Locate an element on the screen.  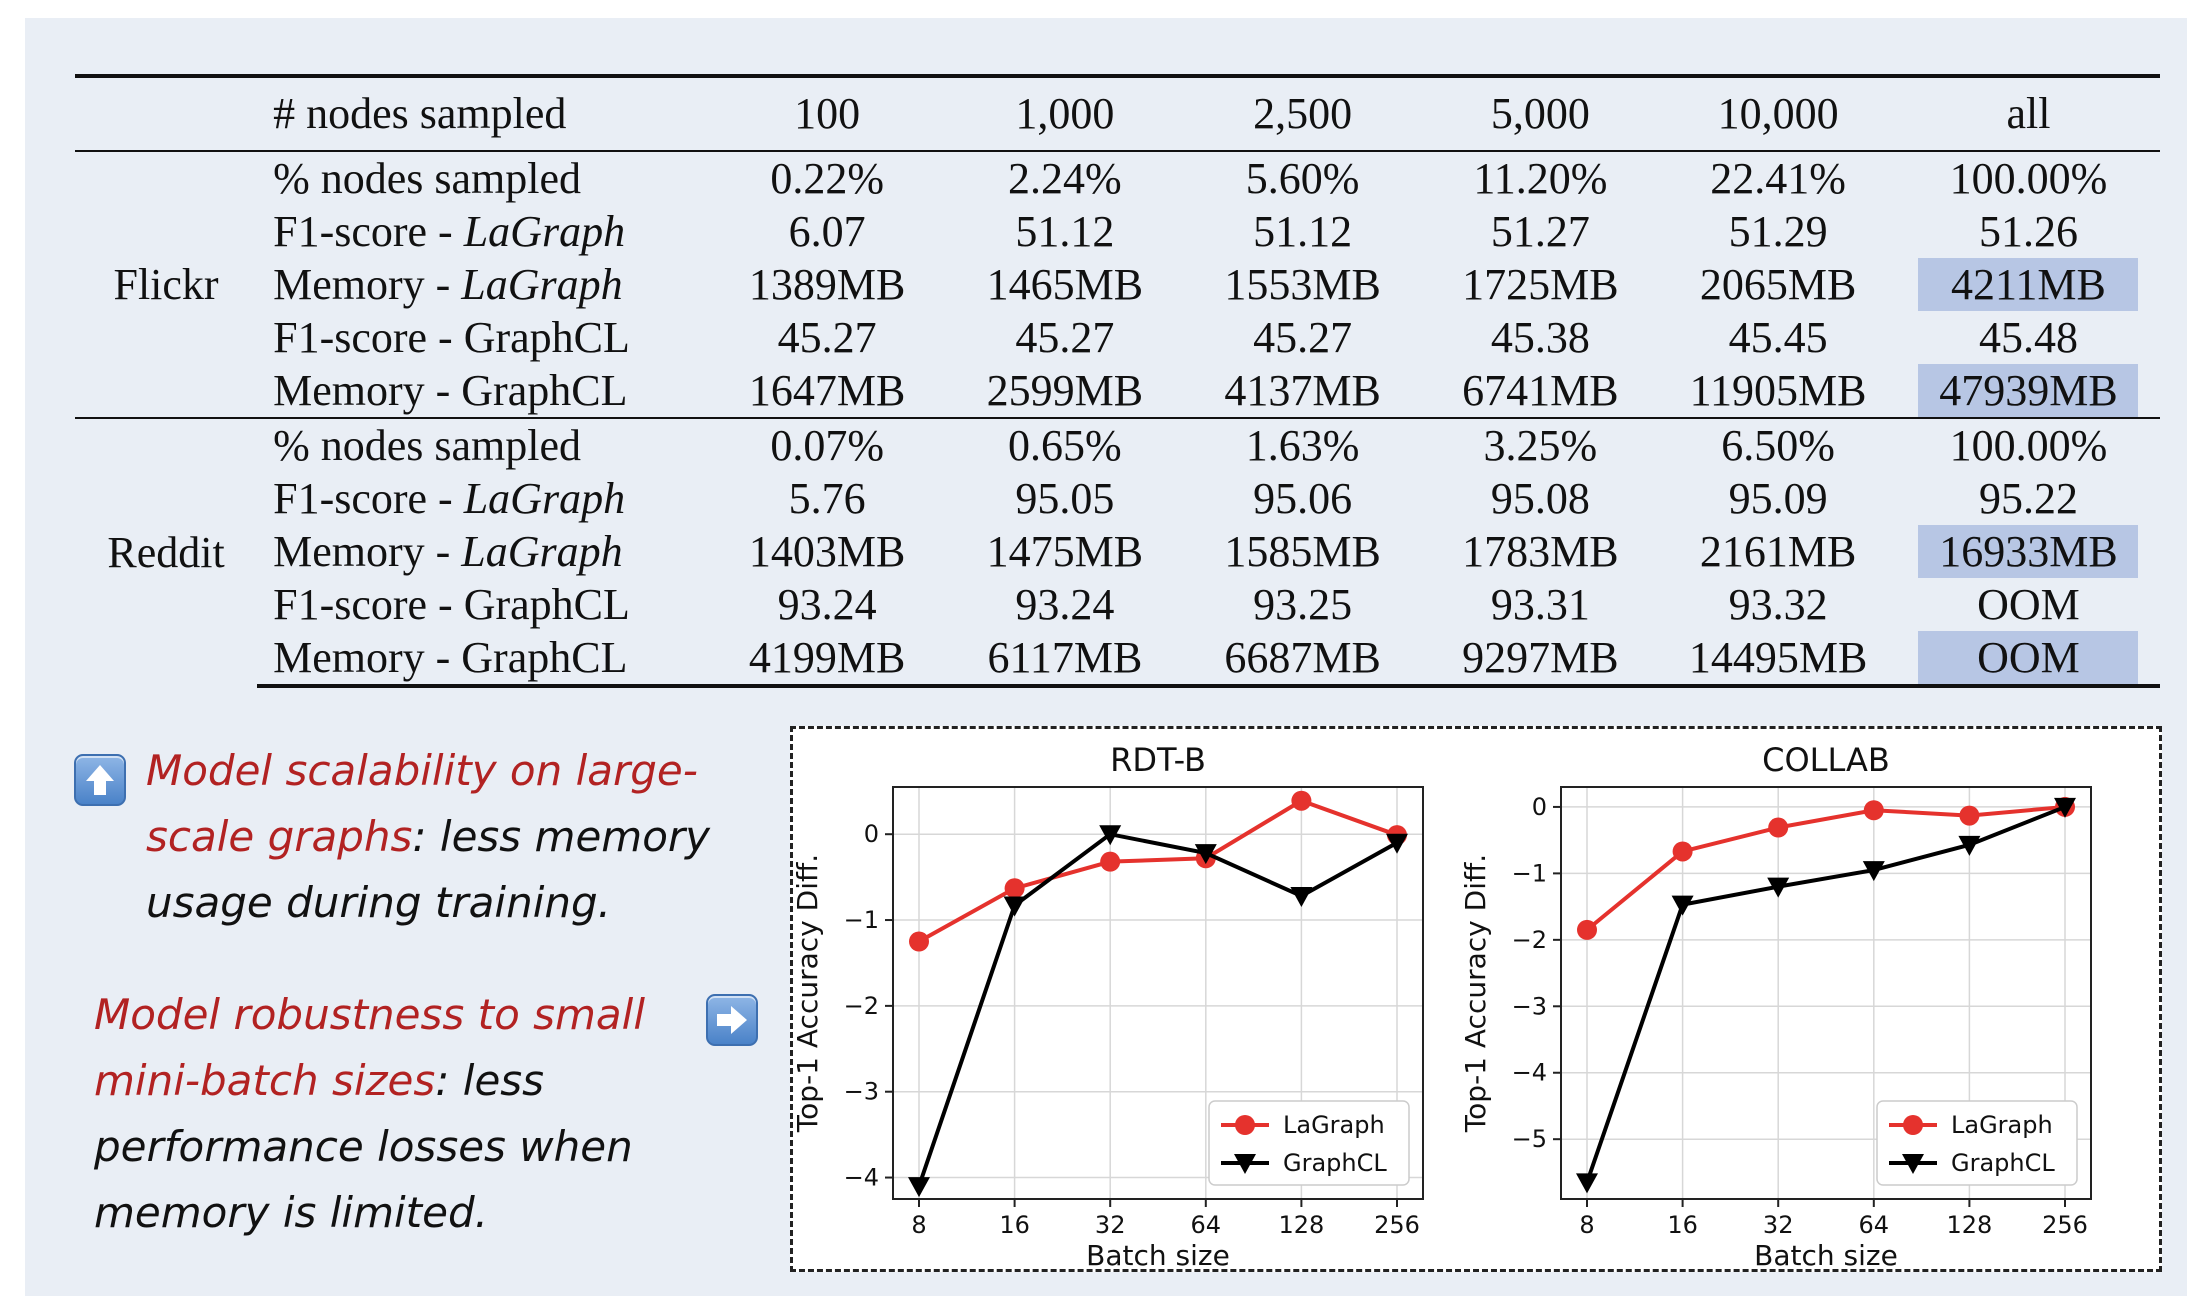
cell-value: 6741MB is located at coordinates (1540, 390).